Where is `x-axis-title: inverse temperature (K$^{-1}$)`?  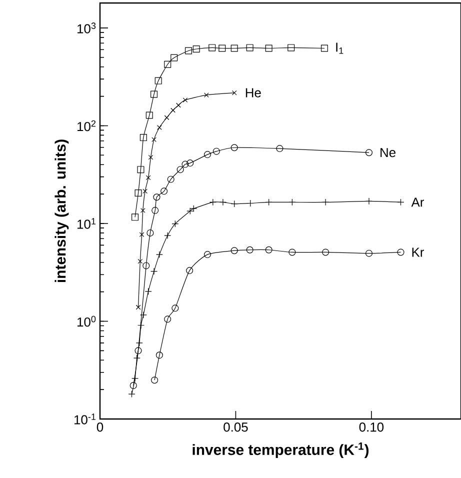 x-axis-title: inverse temperature (K$^{-1}$) is located at coordinates (280, 450).